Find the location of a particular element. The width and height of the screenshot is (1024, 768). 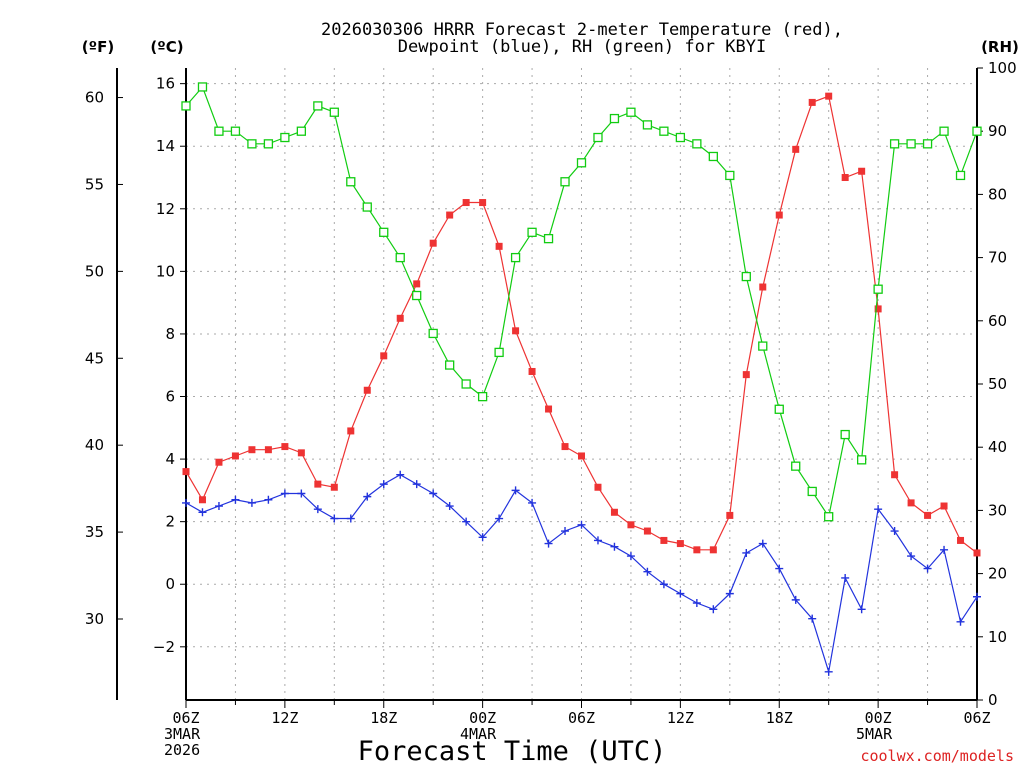

celsius-tick-label: 16 is located at coordinates (165, 84).